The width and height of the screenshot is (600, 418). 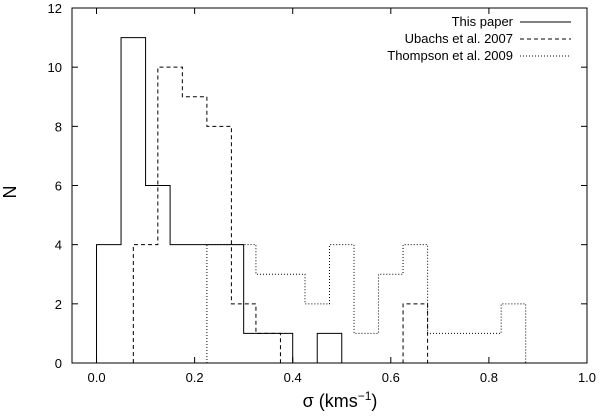 What do you see at coordinates (459, 38) in the screenshot?
I see `legend-label: Ubachs et al. 2007` at bounding box center [459, 38].